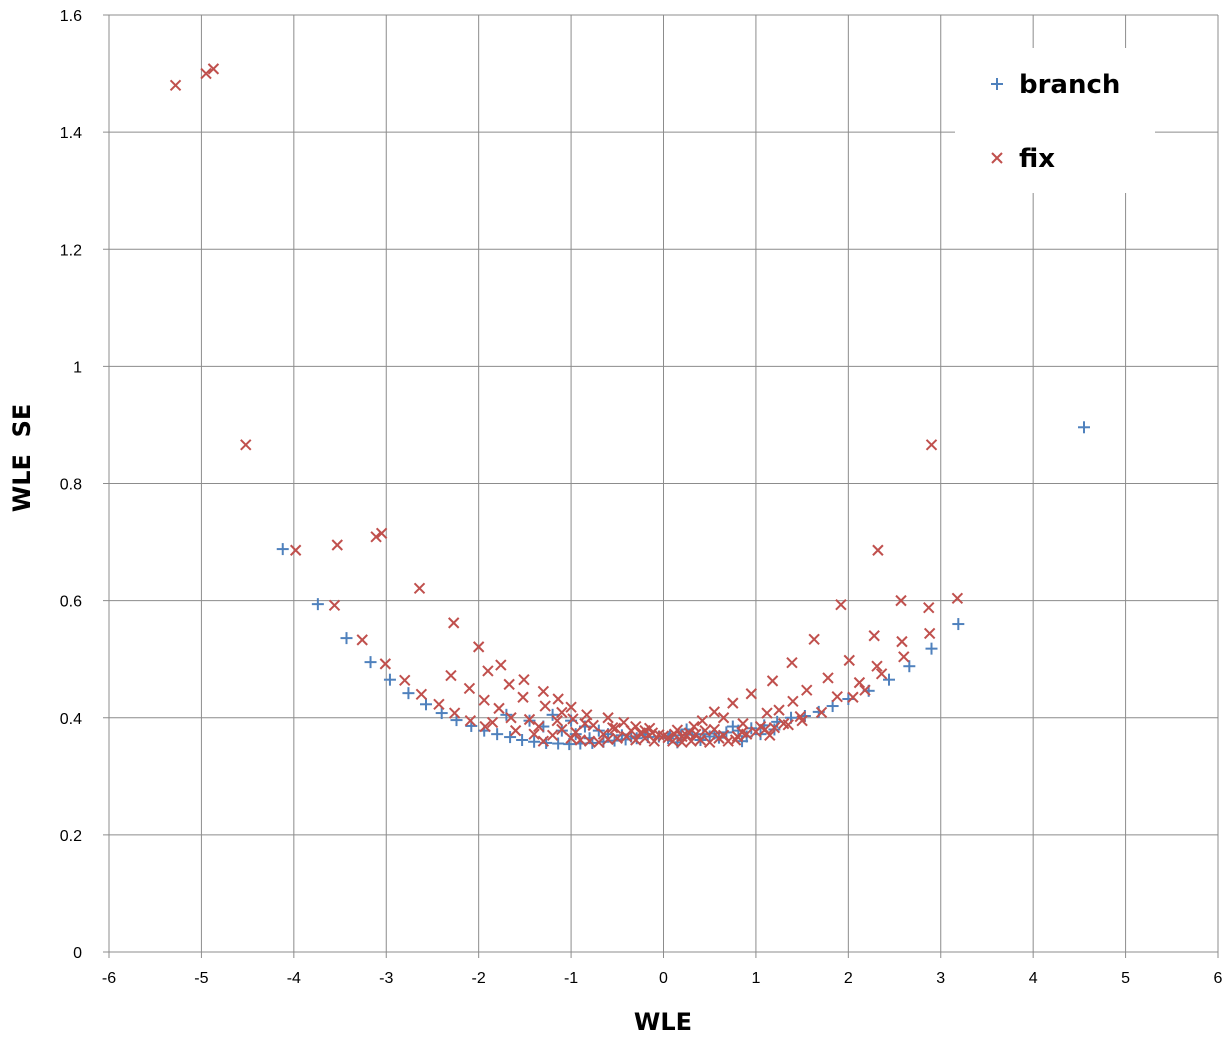 The width and height of the screenshot is (1227, 1048). What do you see at coordinates (663, 1022) in the screenshot?
I see `x-axis-title: WLE` at bounding box center [663, 1022].